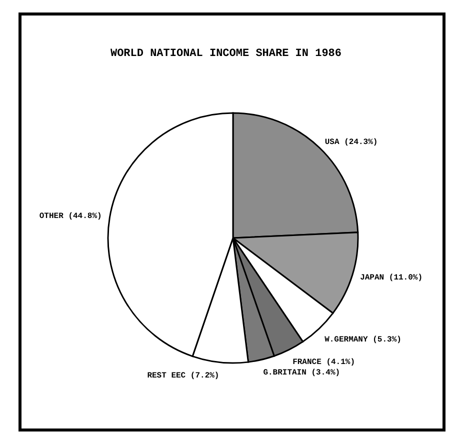 Image resolution: width=451 pixels, height=437 pixels. I want to click on slice-label: USA, so click(332, 142).